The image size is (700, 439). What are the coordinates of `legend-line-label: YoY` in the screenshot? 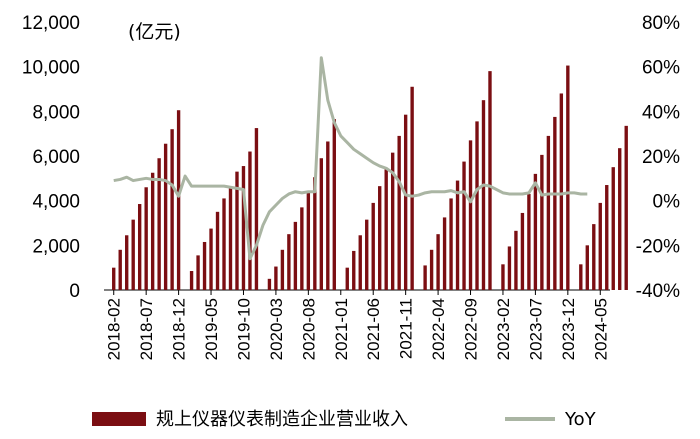 It's located at (580, 419).